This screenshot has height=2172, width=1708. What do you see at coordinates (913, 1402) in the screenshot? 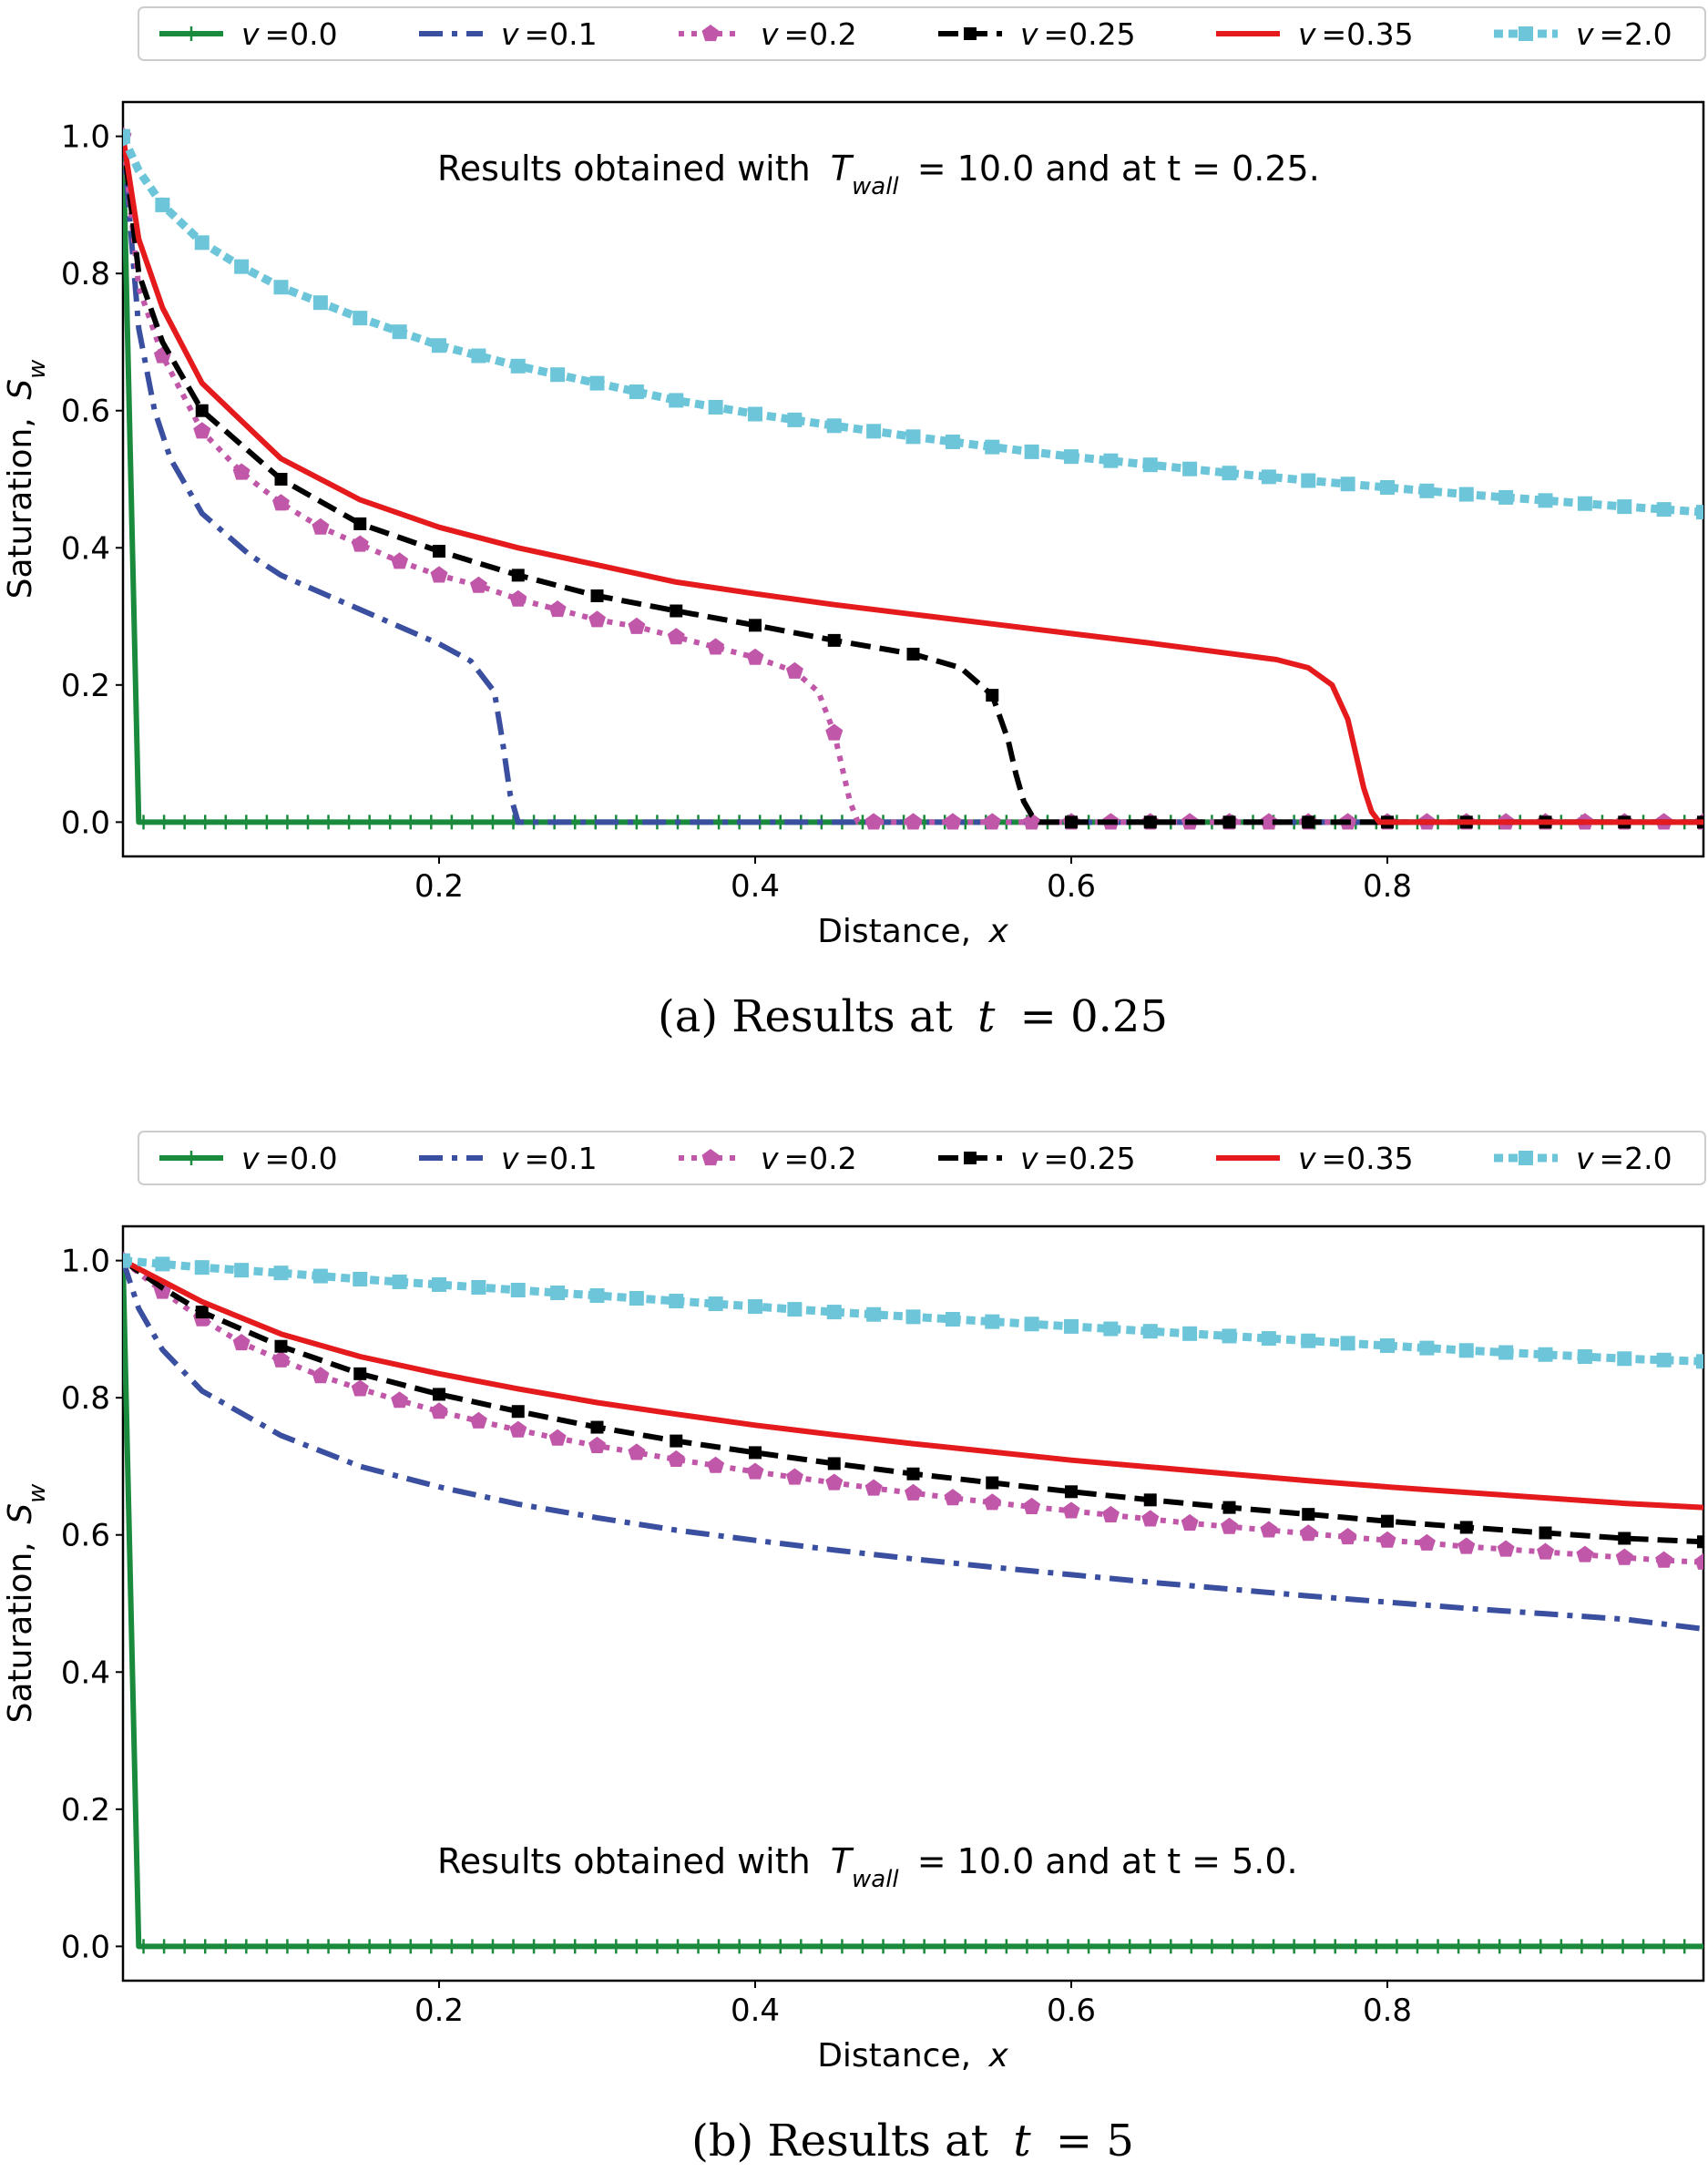
I see `series-line` at bounding box center [913, 1402].